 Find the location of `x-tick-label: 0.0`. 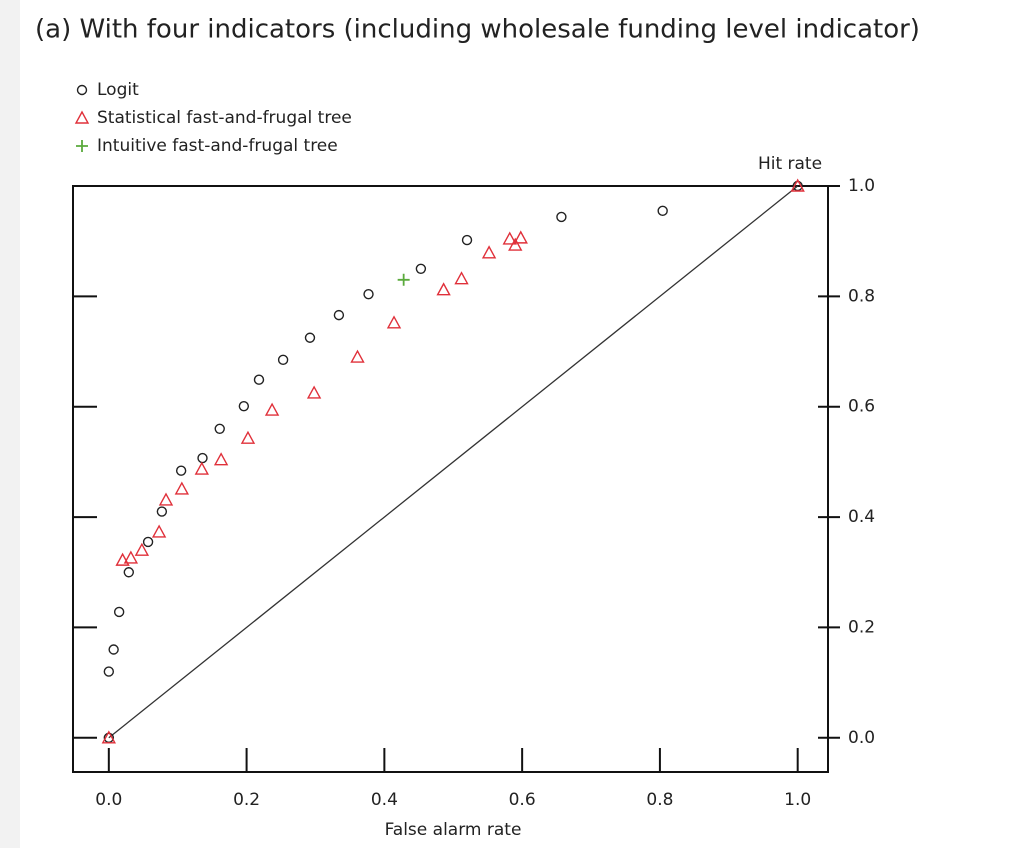

x-tick-label: 0.0 is located at coordinates (108, 800).